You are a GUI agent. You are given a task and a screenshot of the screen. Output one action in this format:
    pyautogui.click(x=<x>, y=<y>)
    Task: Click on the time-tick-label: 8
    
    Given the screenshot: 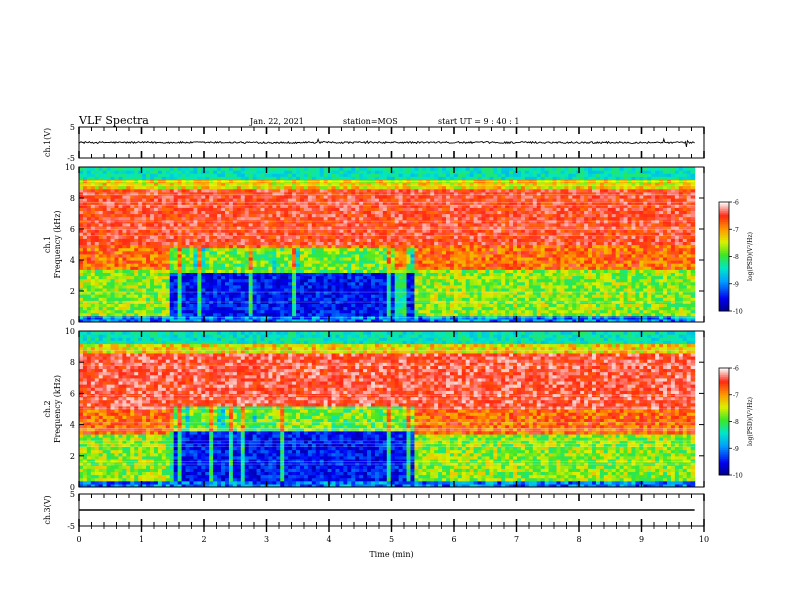 What is the action you would take?
    pyautogui.click(x=578, y=539)
    